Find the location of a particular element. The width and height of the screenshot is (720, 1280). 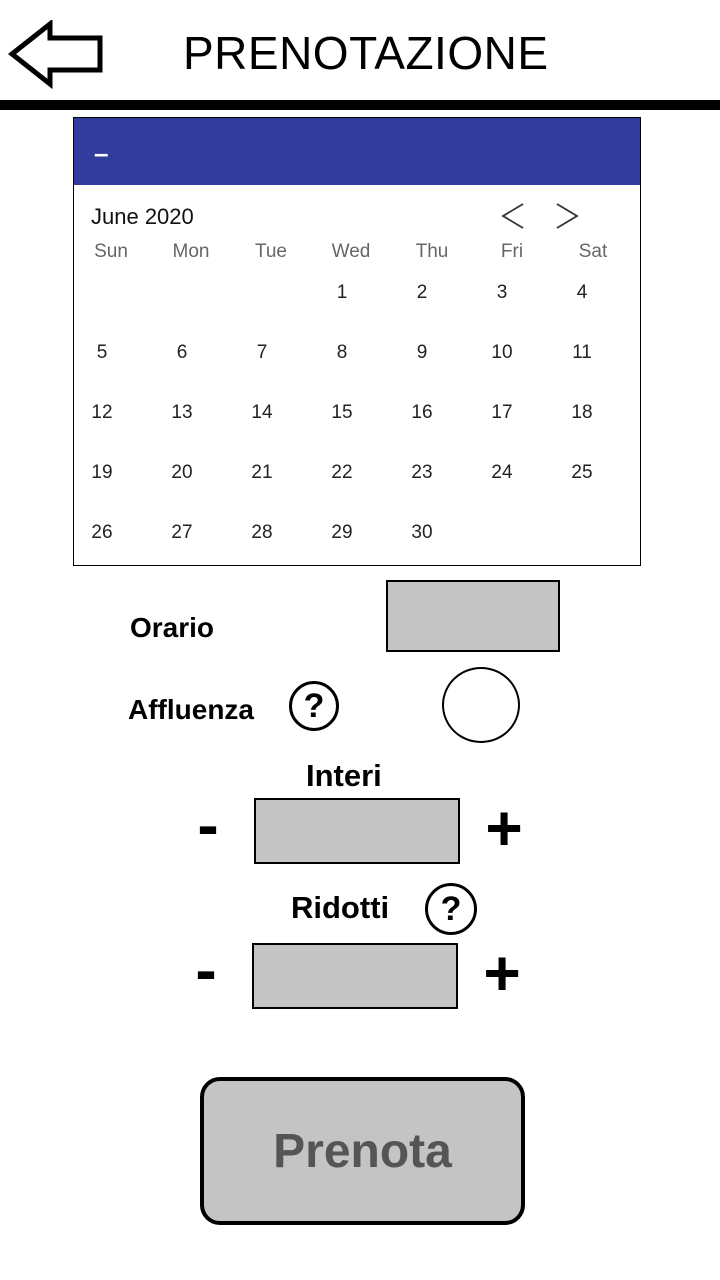

weekday-label: Sat is located at coordinates (593, 251).